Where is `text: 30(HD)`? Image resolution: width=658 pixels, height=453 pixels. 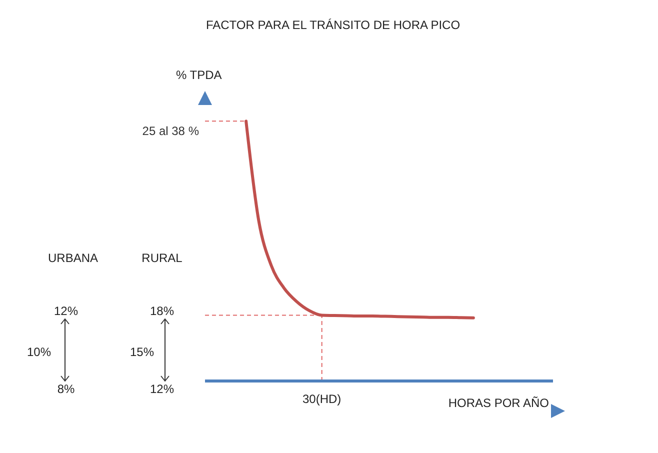 text: 30(HD) is located at coordinates (322, 399).